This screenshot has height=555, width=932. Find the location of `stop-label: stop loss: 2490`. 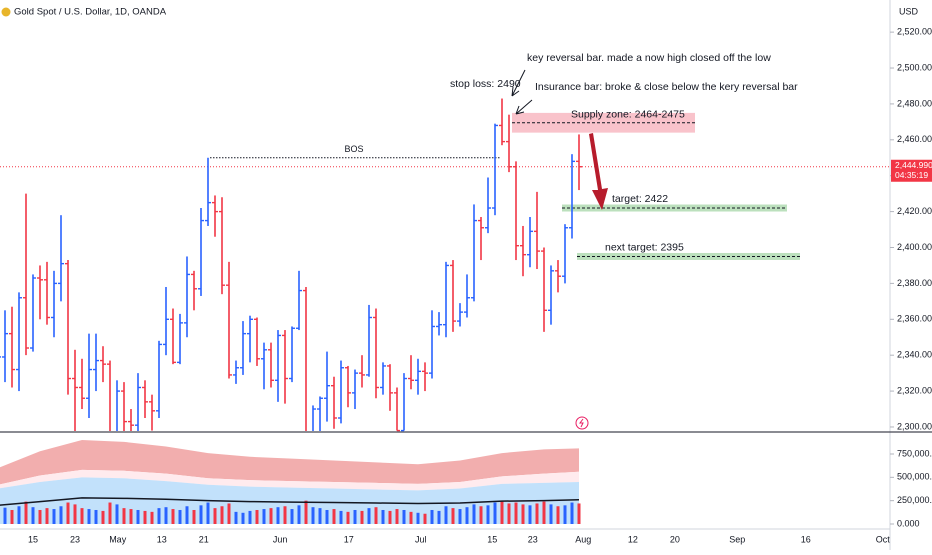

stop-label: stop loss: 2490 is located at coordinates (485, 84).